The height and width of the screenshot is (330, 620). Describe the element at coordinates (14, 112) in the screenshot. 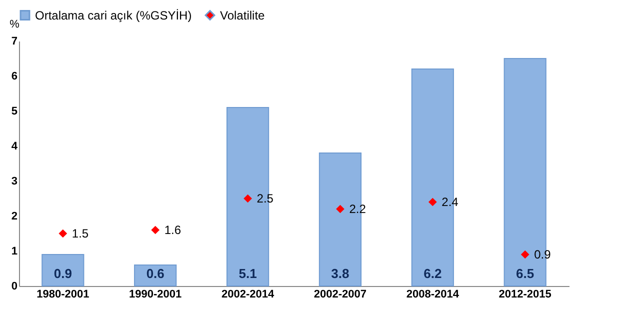

I see `y-tick-label: 5` at that location.